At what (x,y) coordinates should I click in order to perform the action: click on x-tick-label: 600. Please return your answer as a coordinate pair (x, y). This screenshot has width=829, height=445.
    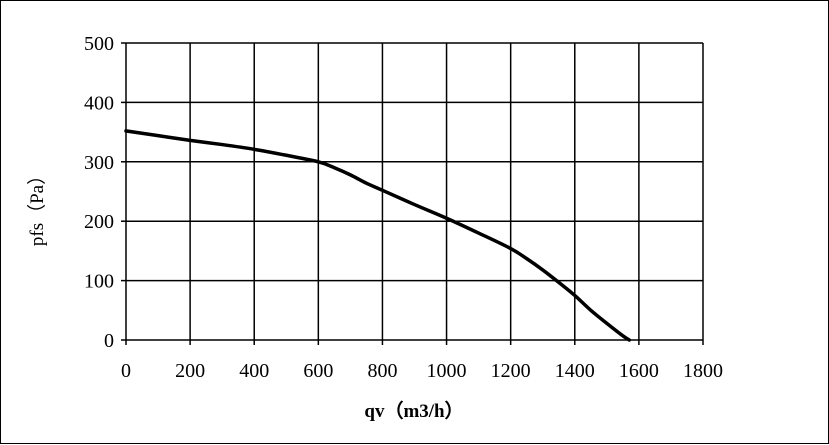
    Looking at the image, I should click on (318, 371).